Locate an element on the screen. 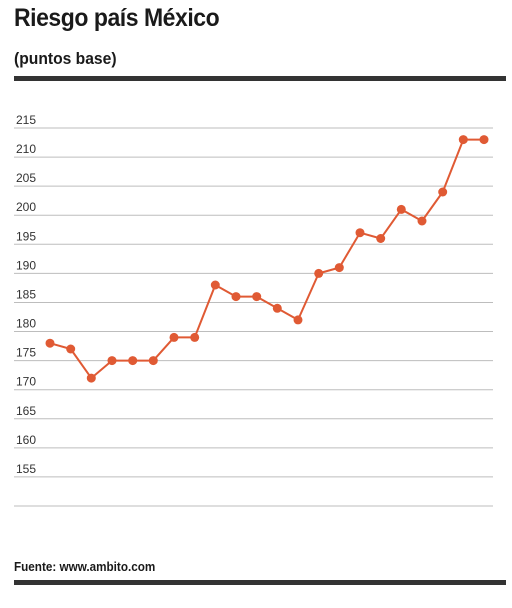 This screenshot has width=512, height=608. y-tick-label: 155 is located at coordinates (26, 469).